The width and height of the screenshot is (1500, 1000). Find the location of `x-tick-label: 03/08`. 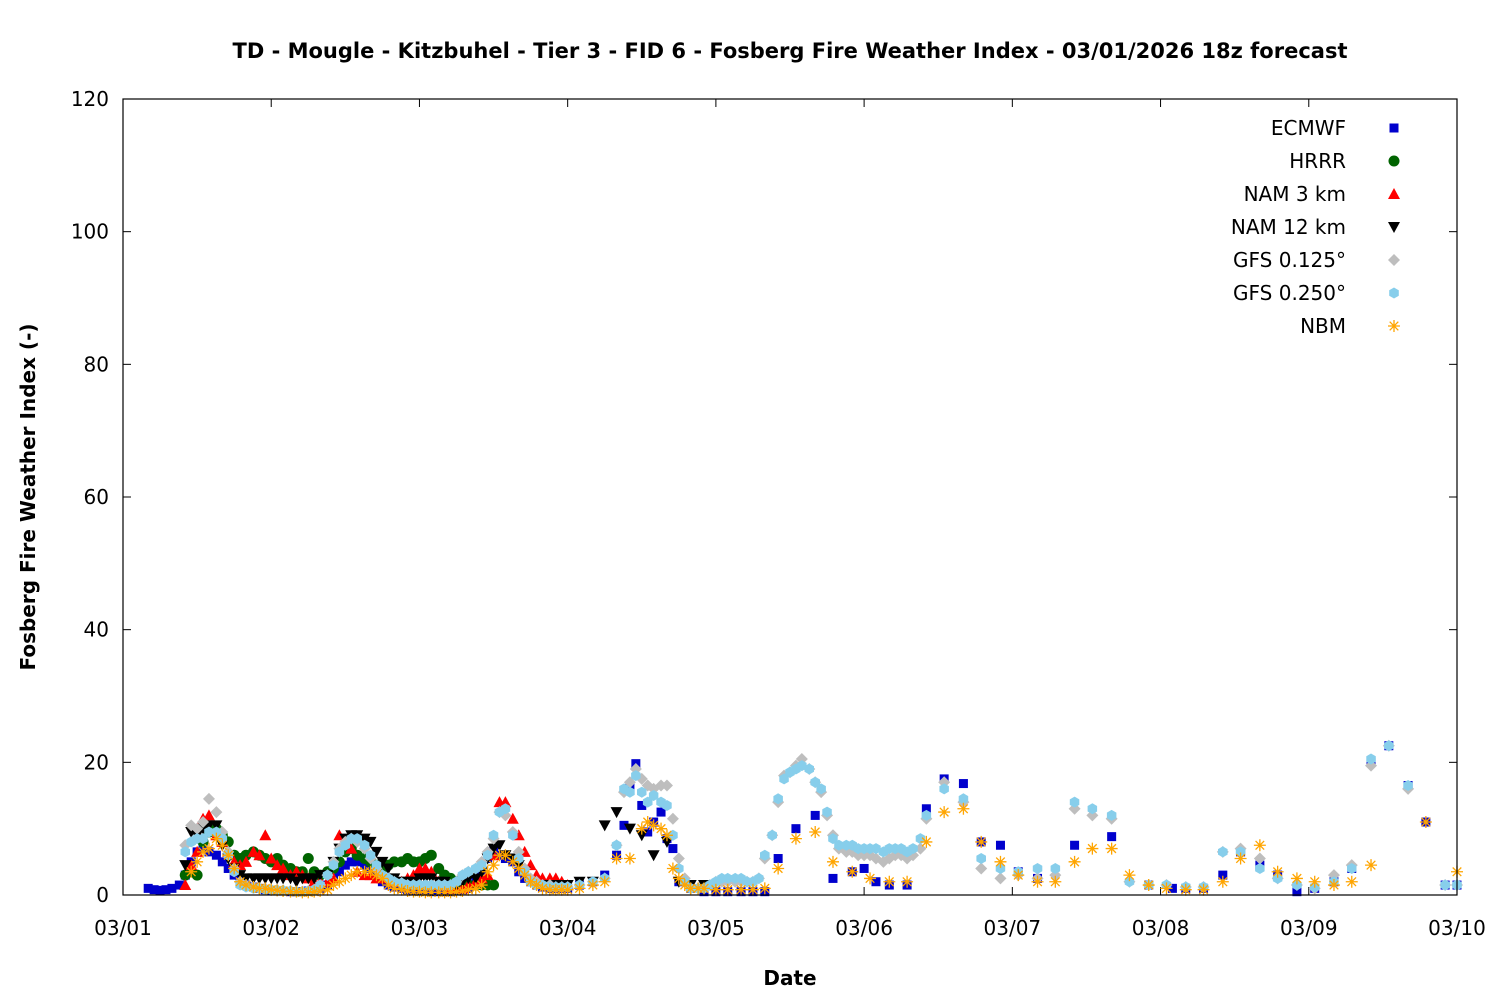

x-tick-label: 03/08 is located at coordinates (1161, 928).